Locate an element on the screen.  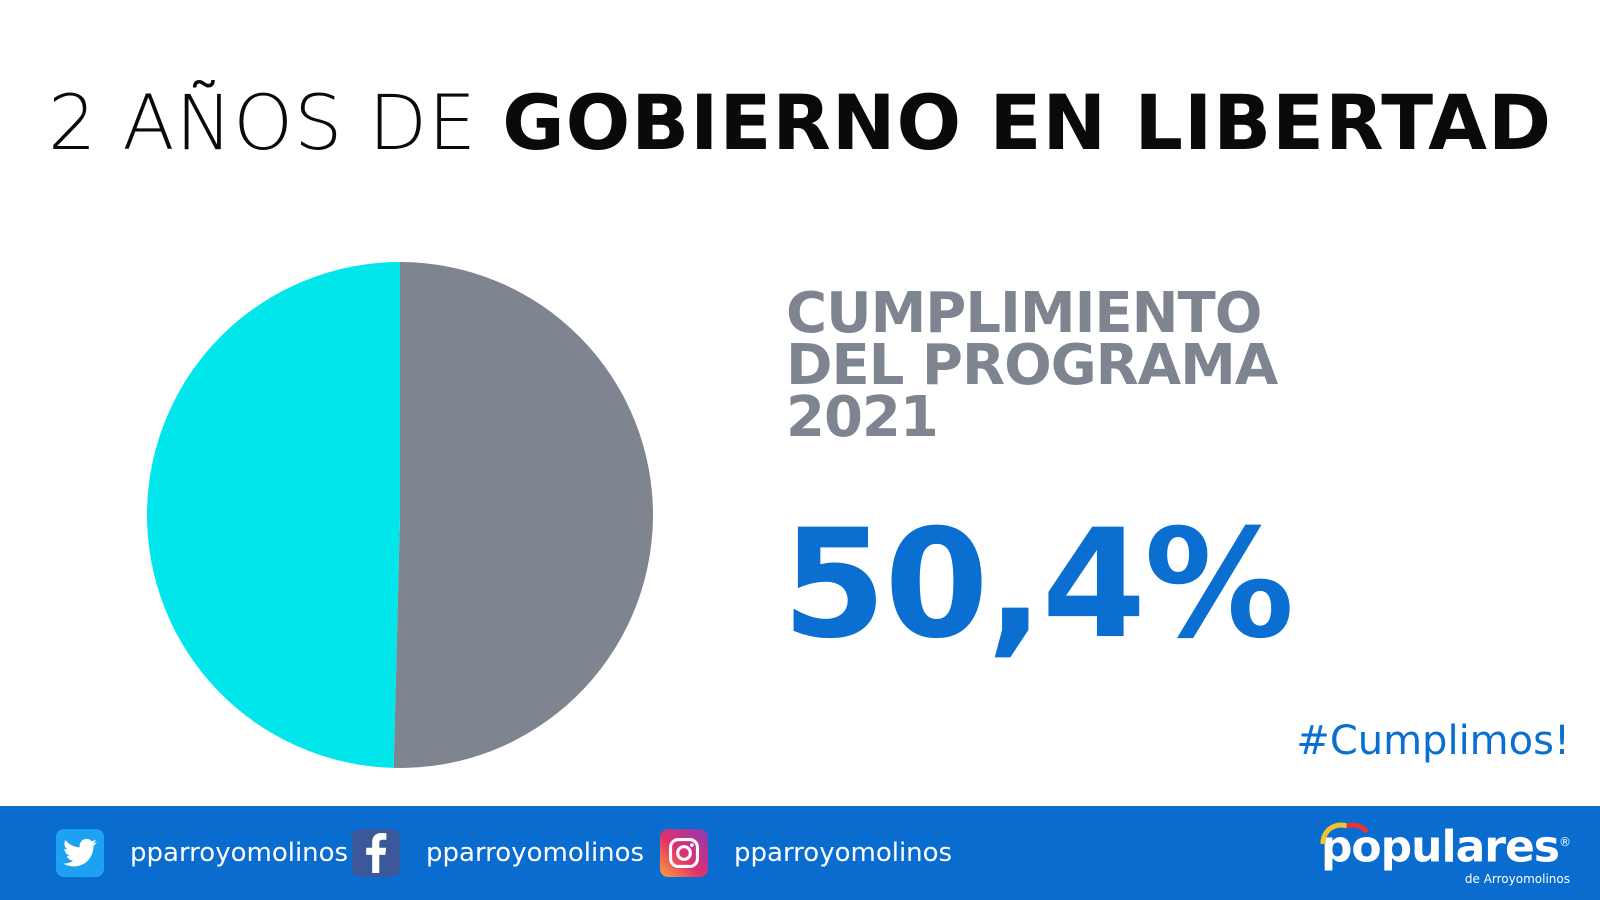
social-instagram: pparroyomolinos is located at coordinates (806, 853).